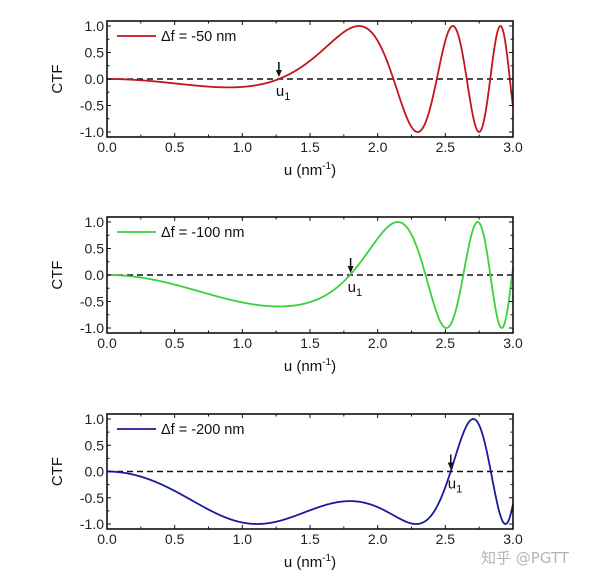  Describe the element at coordinates (202, 233) in the screenshot. I see `legend-label: Δf = -100 nm` at that location.